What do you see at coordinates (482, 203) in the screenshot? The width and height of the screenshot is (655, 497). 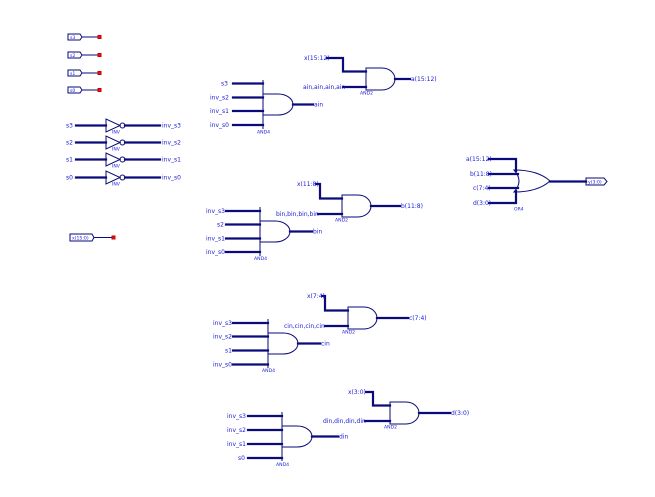 I see `net-label-in: d(3:0)` at bounding box center [482, 203].